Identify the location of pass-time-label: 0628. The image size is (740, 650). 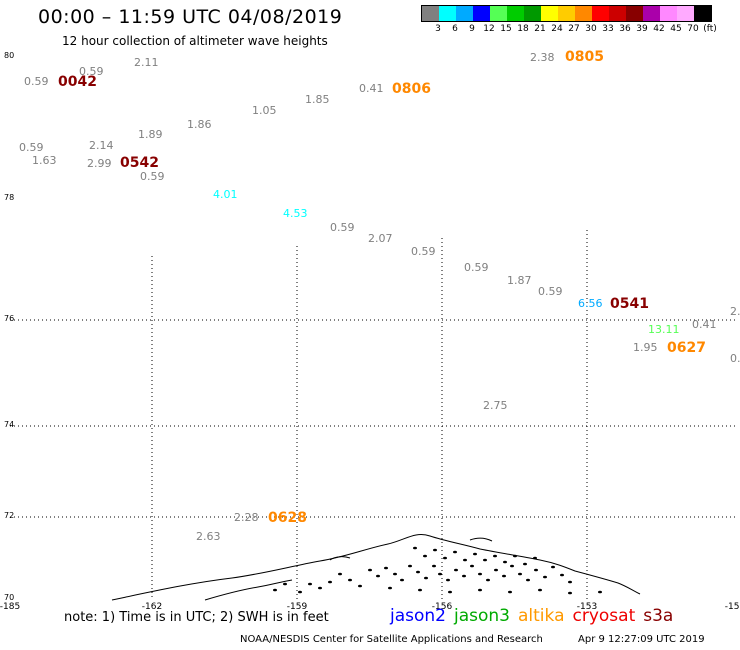
(287, 518).